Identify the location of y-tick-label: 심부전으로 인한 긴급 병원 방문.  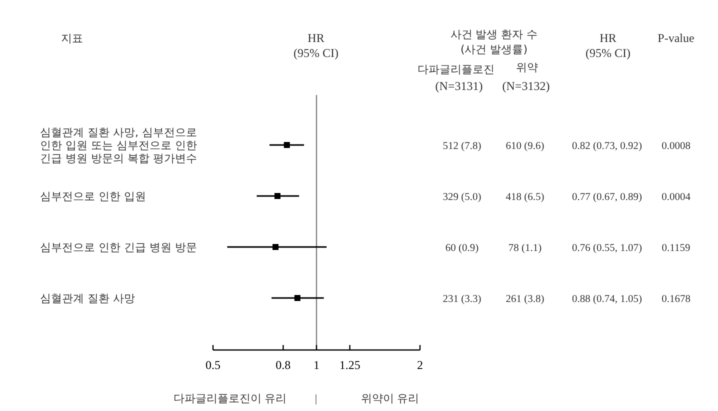
(118, 247).